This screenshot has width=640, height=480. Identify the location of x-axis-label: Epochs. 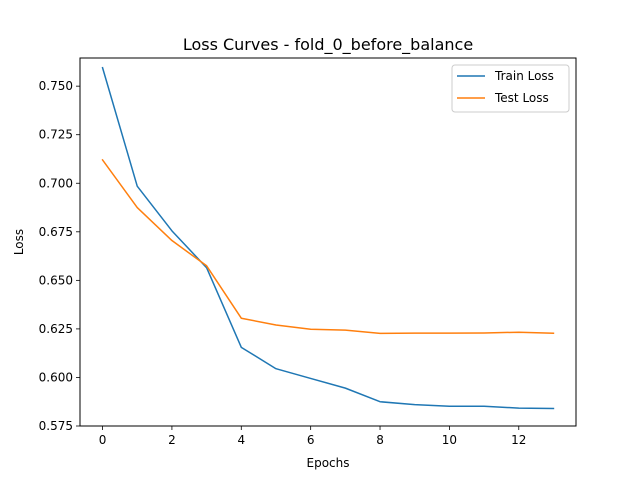
(328, 463).